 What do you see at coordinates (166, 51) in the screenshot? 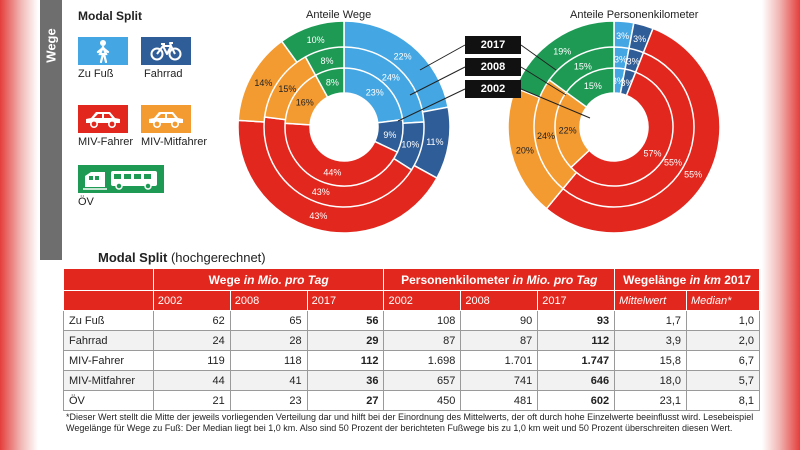
I see `bicycle-icon` at bounding box center [166, 51].